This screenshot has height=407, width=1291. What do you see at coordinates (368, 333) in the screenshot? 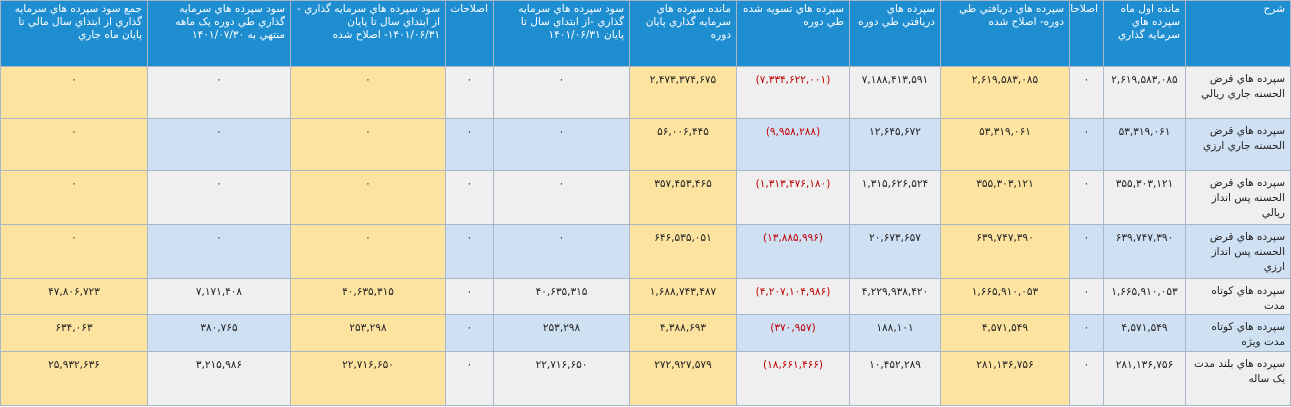
I see `cell-profit-ytd-adjusted: ۲۵۳,۲۹۸` at bounding box center [368, 333].